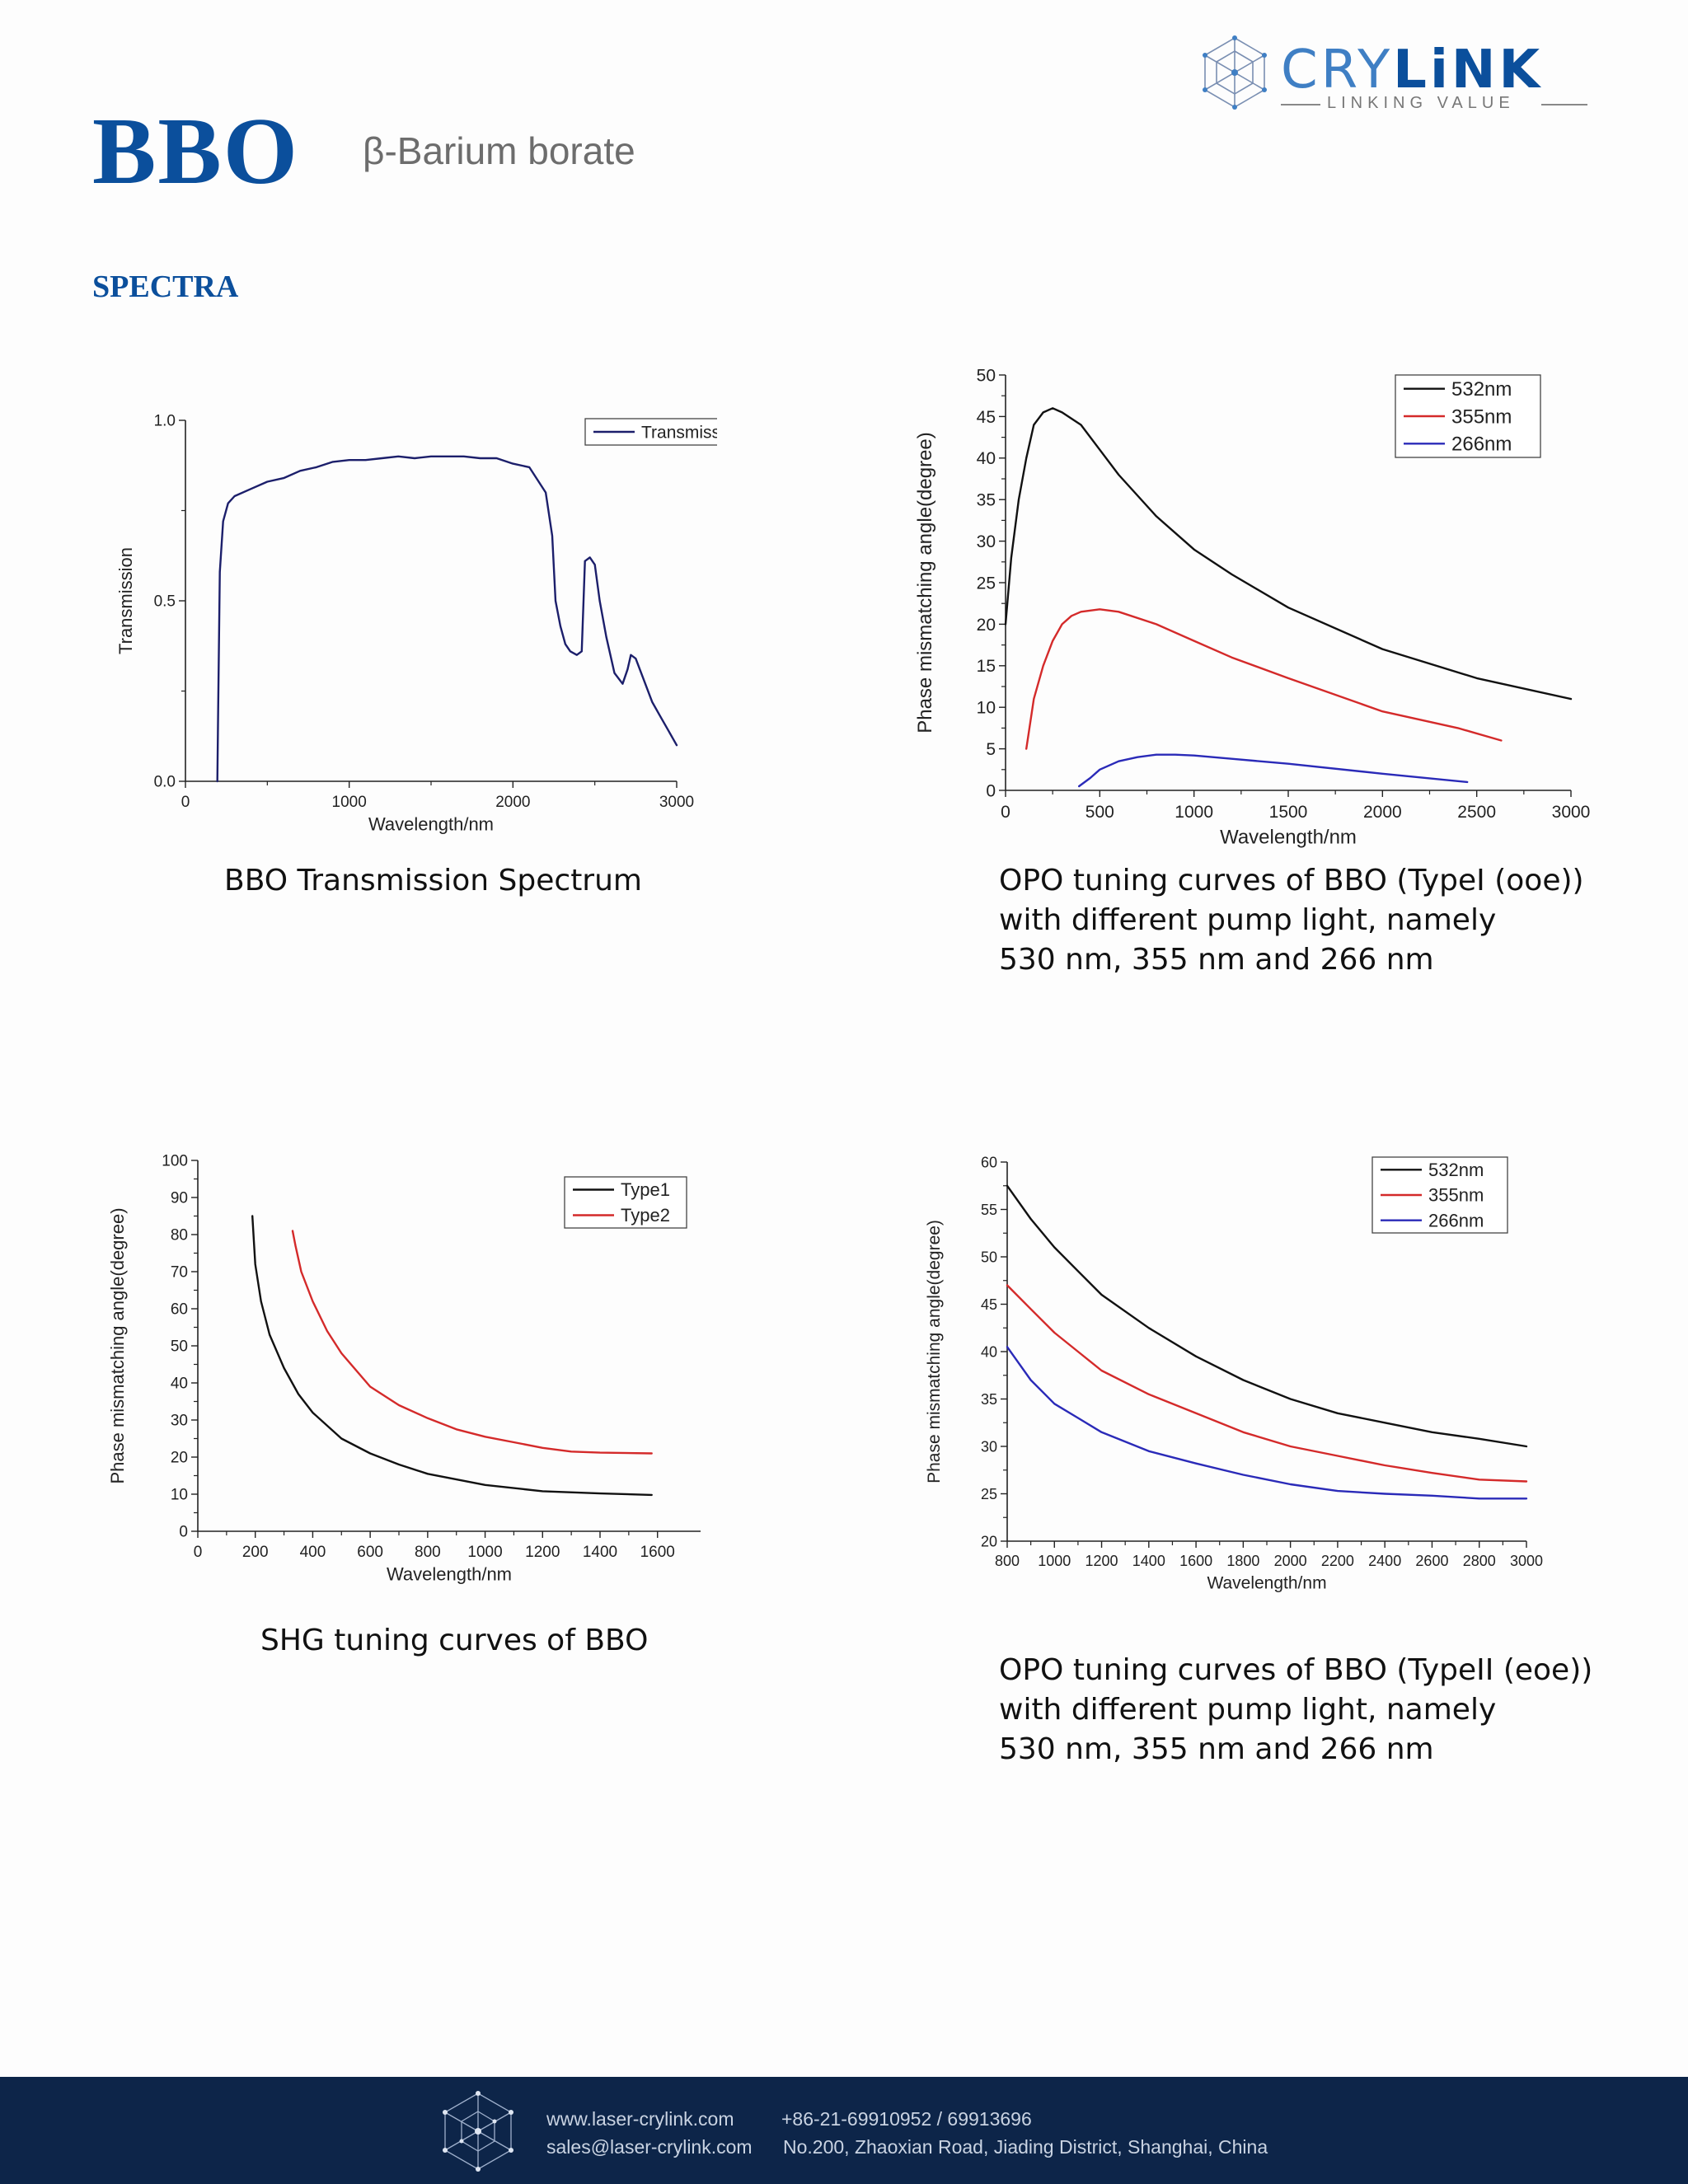 The height and width of the screenshot is (2184, 1688). Describe the element at coordinates (1300, 104) in the screenshot. I see `logo-divider-left` at that location.